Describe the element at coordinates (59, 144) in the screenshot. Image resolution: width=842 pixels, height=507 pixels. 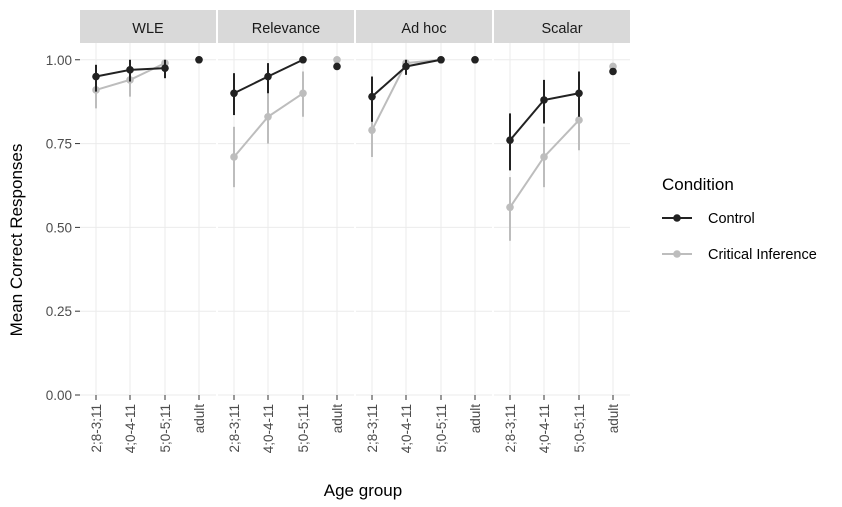
I see `y-tick-label: 0.75` at that location.